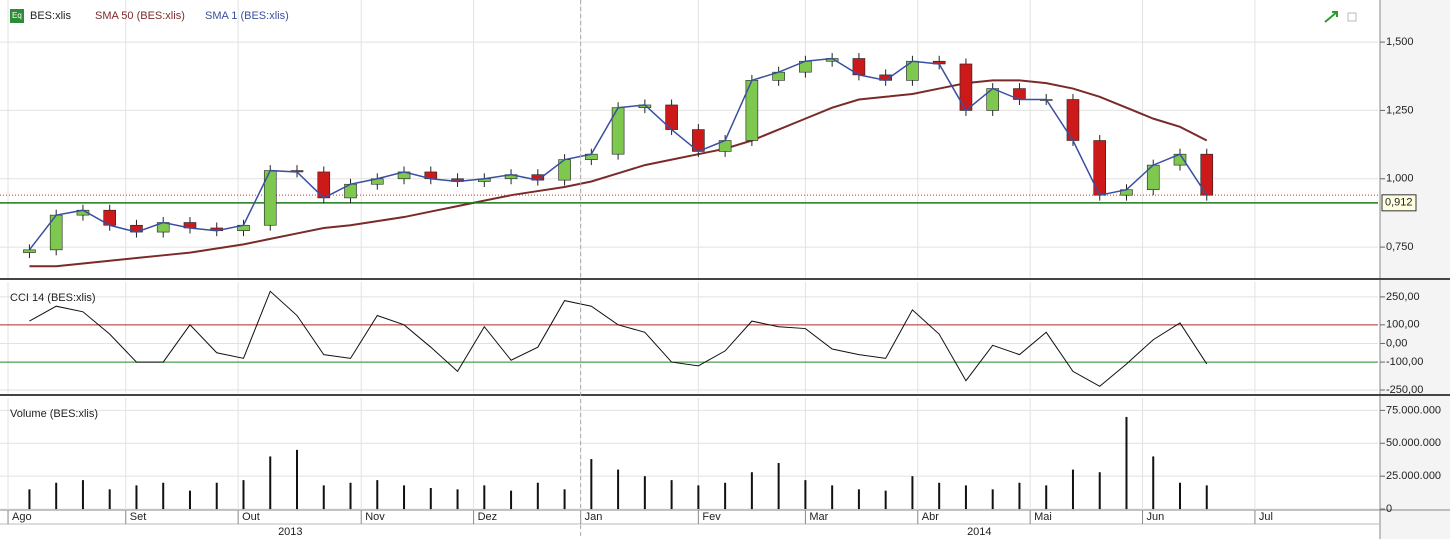 Image resolution: width=1450 pixels, height=539 pixels. Describe the element at coordinates (1043, 517) in the screenshot. I see `x-tick-label: Mai` at that location.